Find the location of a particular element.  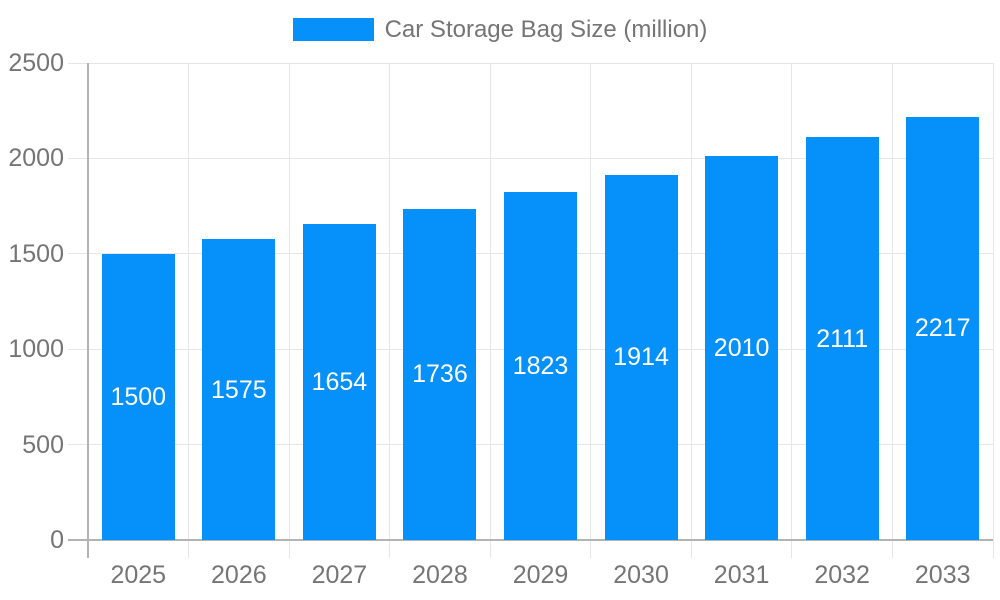

bar-value-label: 1500 is located at coordinates (138, 396).